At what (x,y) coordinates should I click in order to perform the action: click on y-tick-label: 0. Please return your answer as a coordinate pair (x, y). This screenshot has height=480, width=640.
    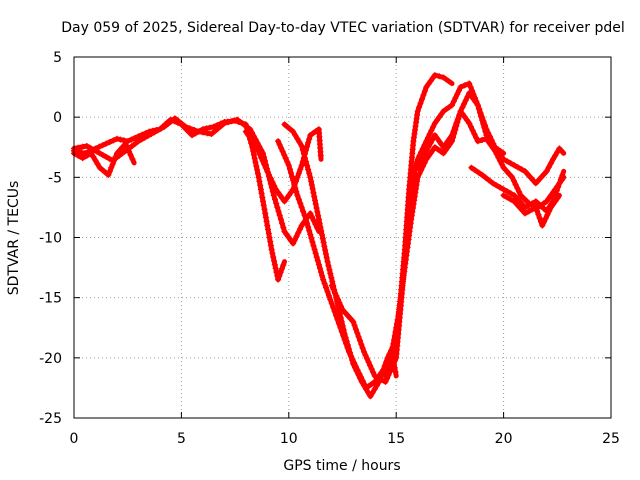
    Looking at the image, I should click on (57, 118).